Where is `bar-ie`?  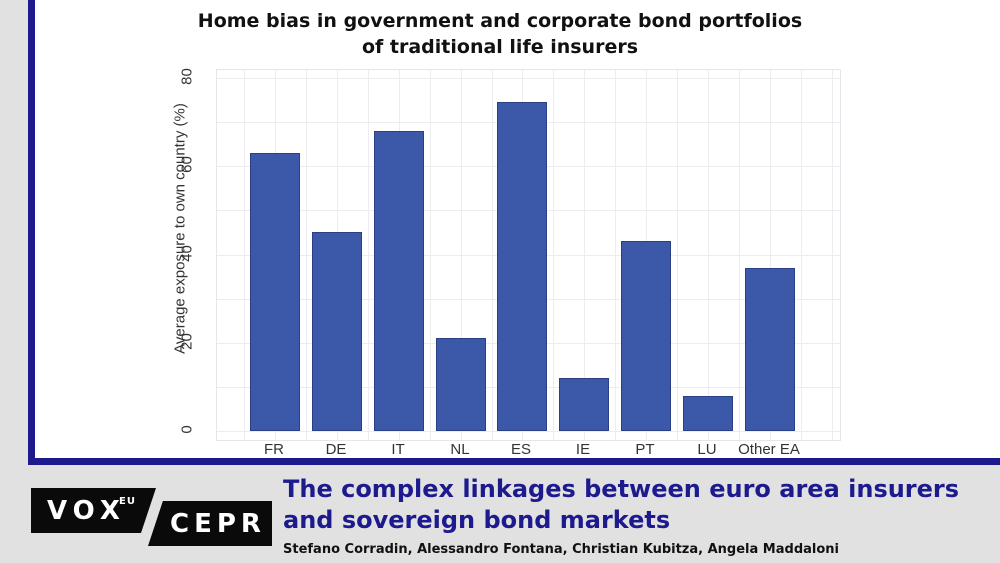
bar-ie is located at coordinates (584, 404).